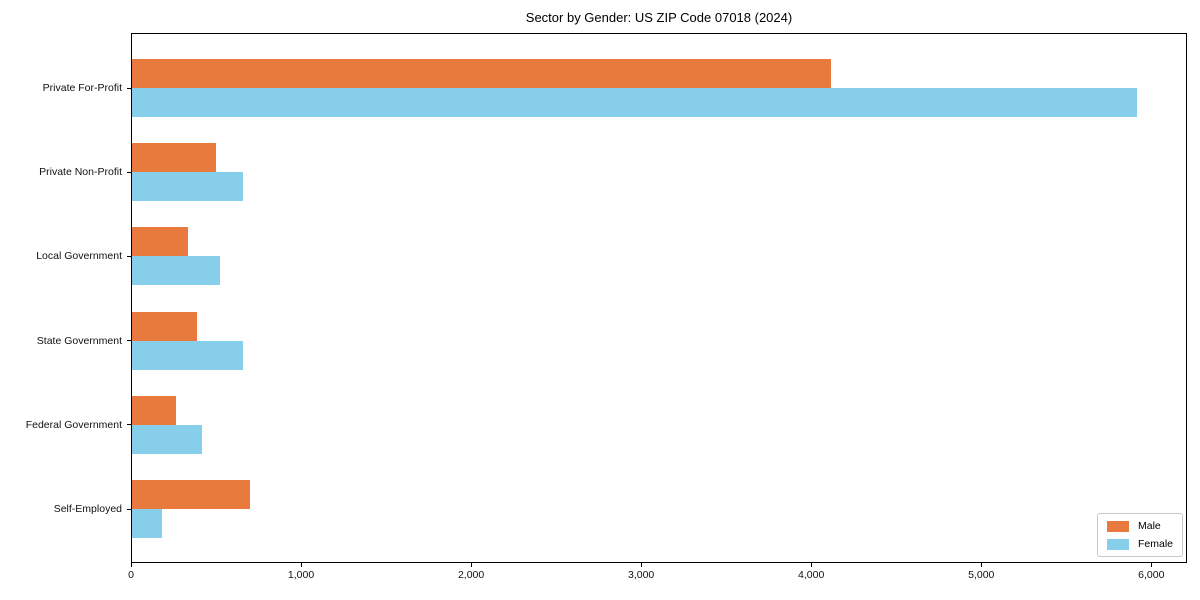  What do you see at coordinates (165, 326) in the screenshot?
I see `bar-male-state-government` at bounding box center [165, 326].